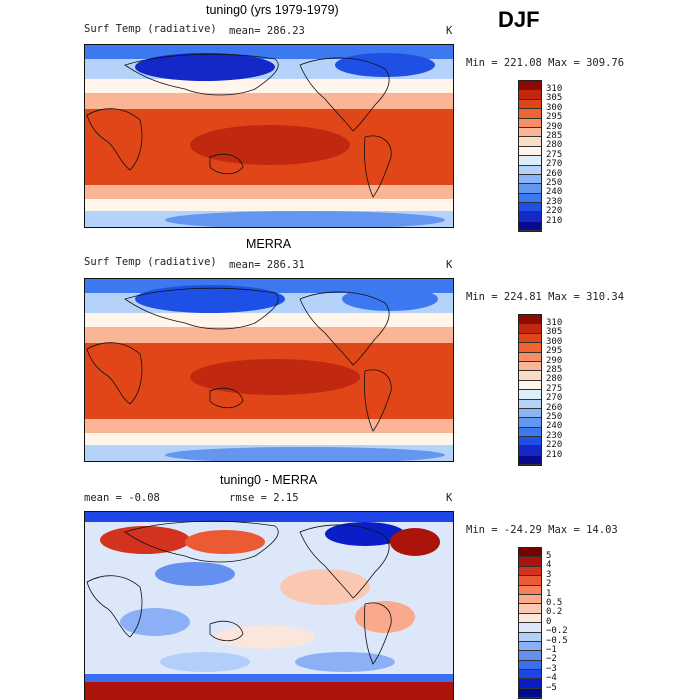 The height and width of the screenshot is (700, 700). What do you see at coordinates (545, 63) in the screenshot?
I see `panel-1-range: Min = 221.08 Max = 309.76` at bounding box center [545, 63].